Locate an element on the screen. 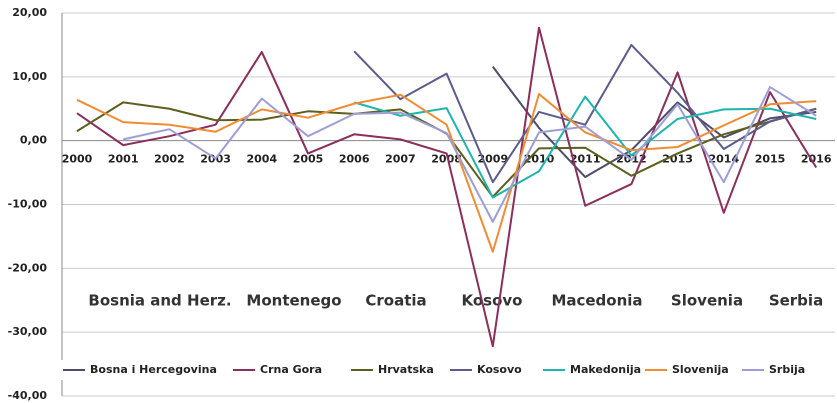  x-tick-label: 2015 is located at coordinates (770, 159).